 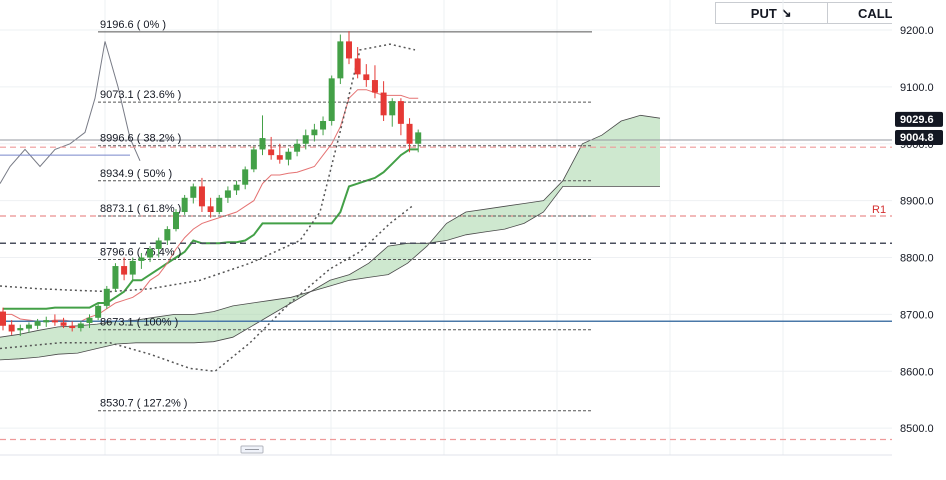 What do you see at coordinates (140, 209) in the screenshot?
I see `fib-level-label: 8873.1 ( 61.8% )` at bounding box center [140, 209].